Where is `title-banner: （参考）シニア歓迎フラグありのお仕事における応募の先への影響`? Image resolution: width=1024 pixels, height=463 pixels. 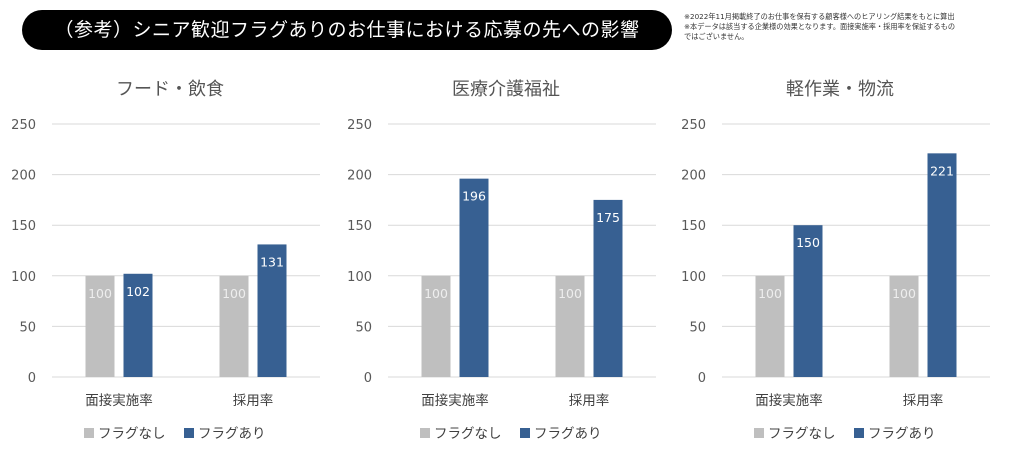 title-banner: （参考）シニア歓迎フラグありのお仕事における応募の先への影響 is located at coordinates (347, 30).